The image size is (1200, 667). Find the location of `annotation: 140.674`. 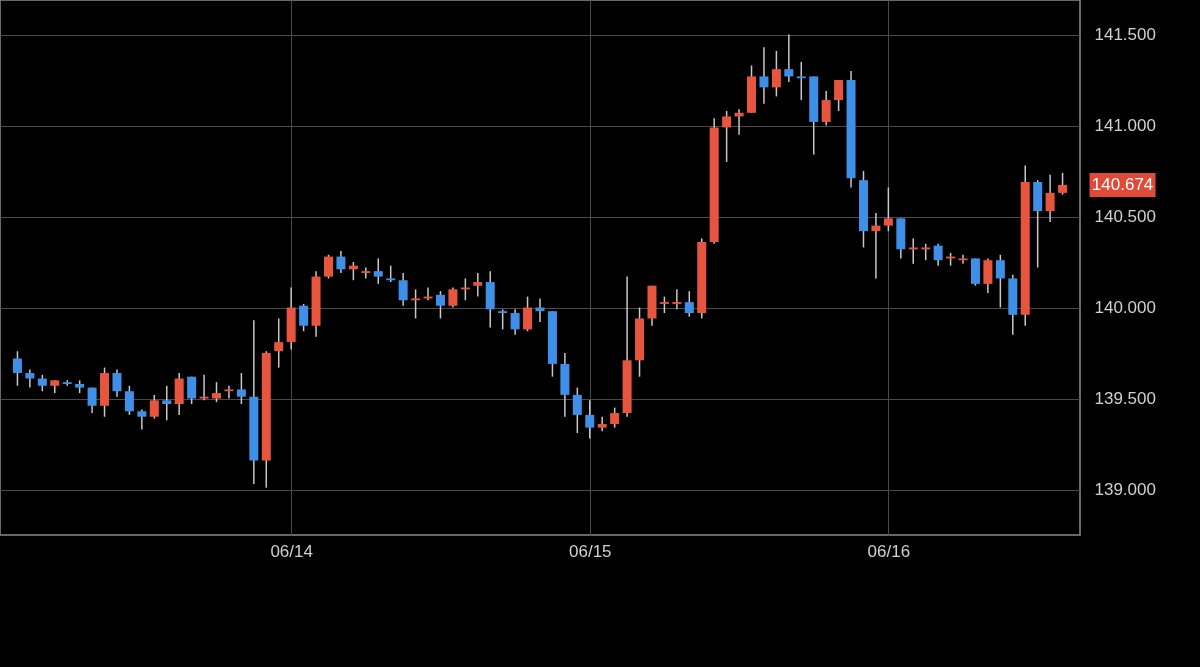

annotation: 140.674 is located at coordinates (1122, 184).